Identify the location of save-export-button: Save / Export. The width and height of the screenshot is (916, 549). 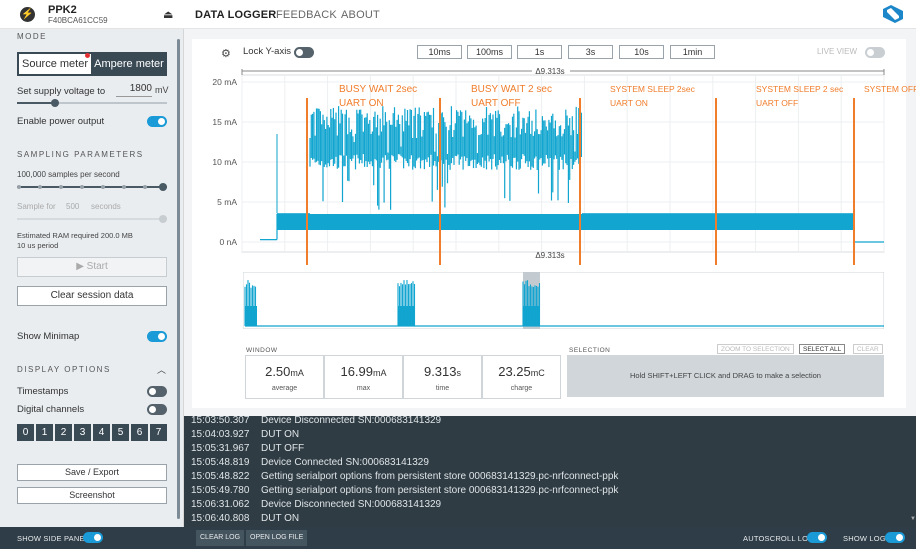
(92, 472).